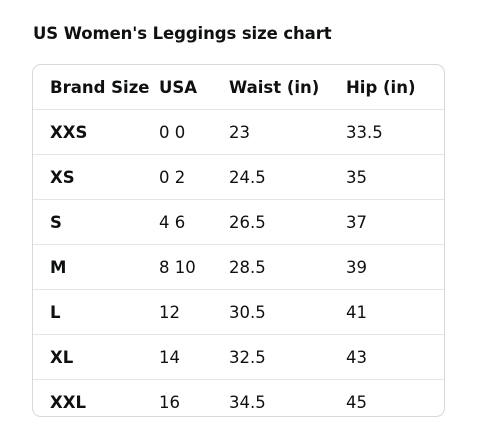 The image size is (478, 445). I want to click on usa-size-cell: 4 6, so click(194, 222).